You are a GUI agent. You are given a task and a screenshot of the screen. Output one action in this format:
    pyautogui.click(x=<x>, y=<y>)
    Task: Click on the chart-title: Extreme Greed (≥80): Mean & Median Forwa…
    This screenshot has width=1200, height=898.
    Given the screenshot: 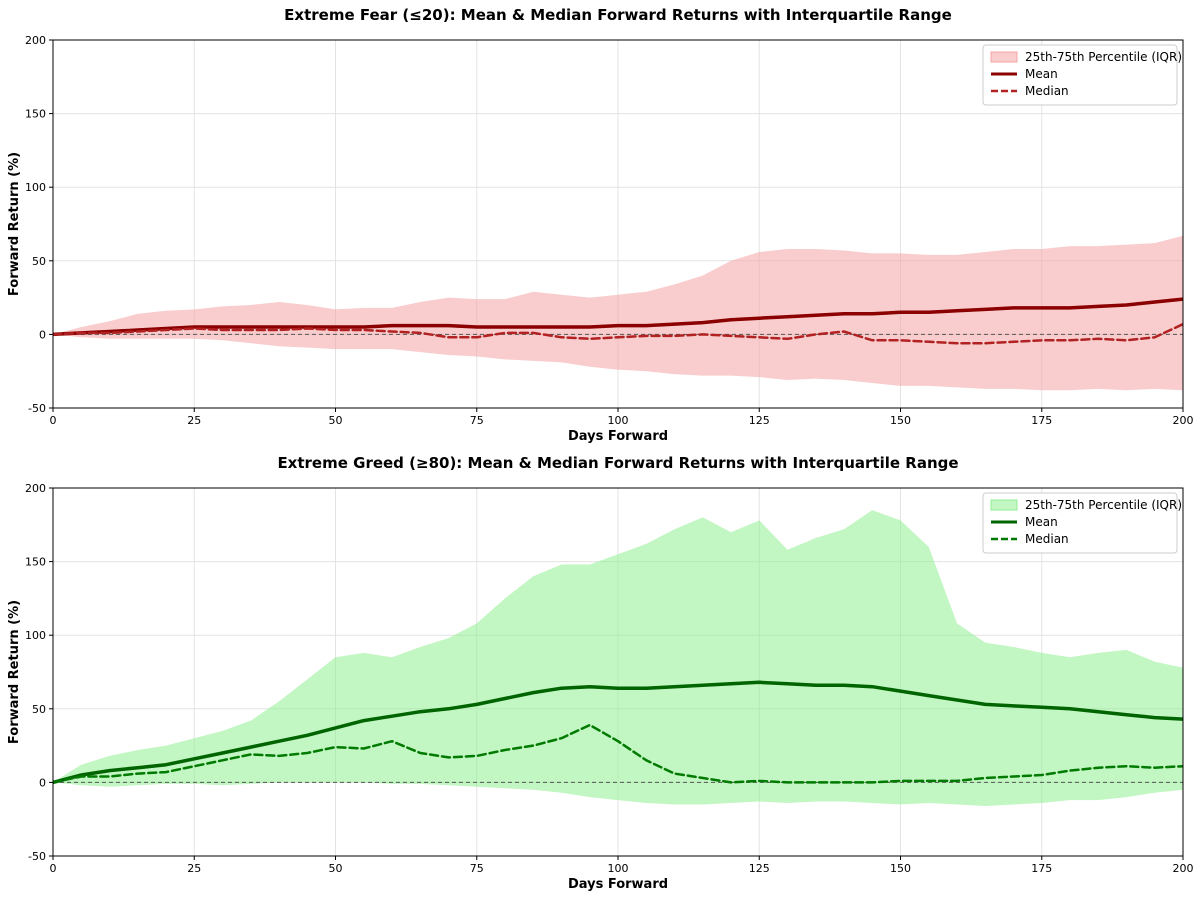 What is the action you would take?
    pyautogui.click(x=617, y=463)
    